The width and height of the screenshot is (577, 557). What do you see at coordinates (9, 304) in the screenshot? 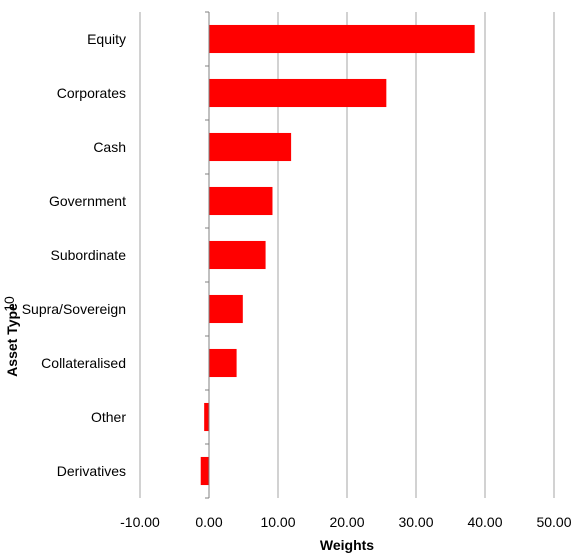
I see `stray-label: 10` at bounding box center [9, 304].